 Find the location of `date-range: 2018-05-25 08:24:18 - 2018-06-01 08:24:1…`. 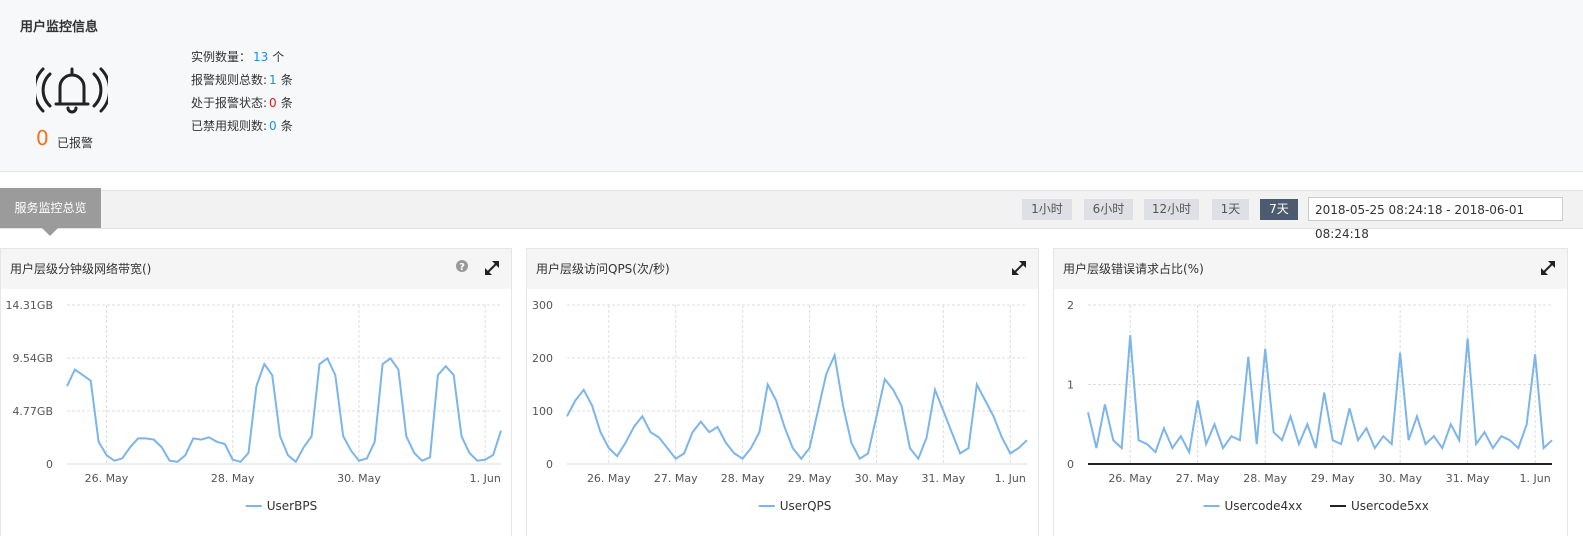

date-range: 2018-05-25 08:24:18 - 2018-06-01 08:24:1… is located at coordinates (1435, 219).